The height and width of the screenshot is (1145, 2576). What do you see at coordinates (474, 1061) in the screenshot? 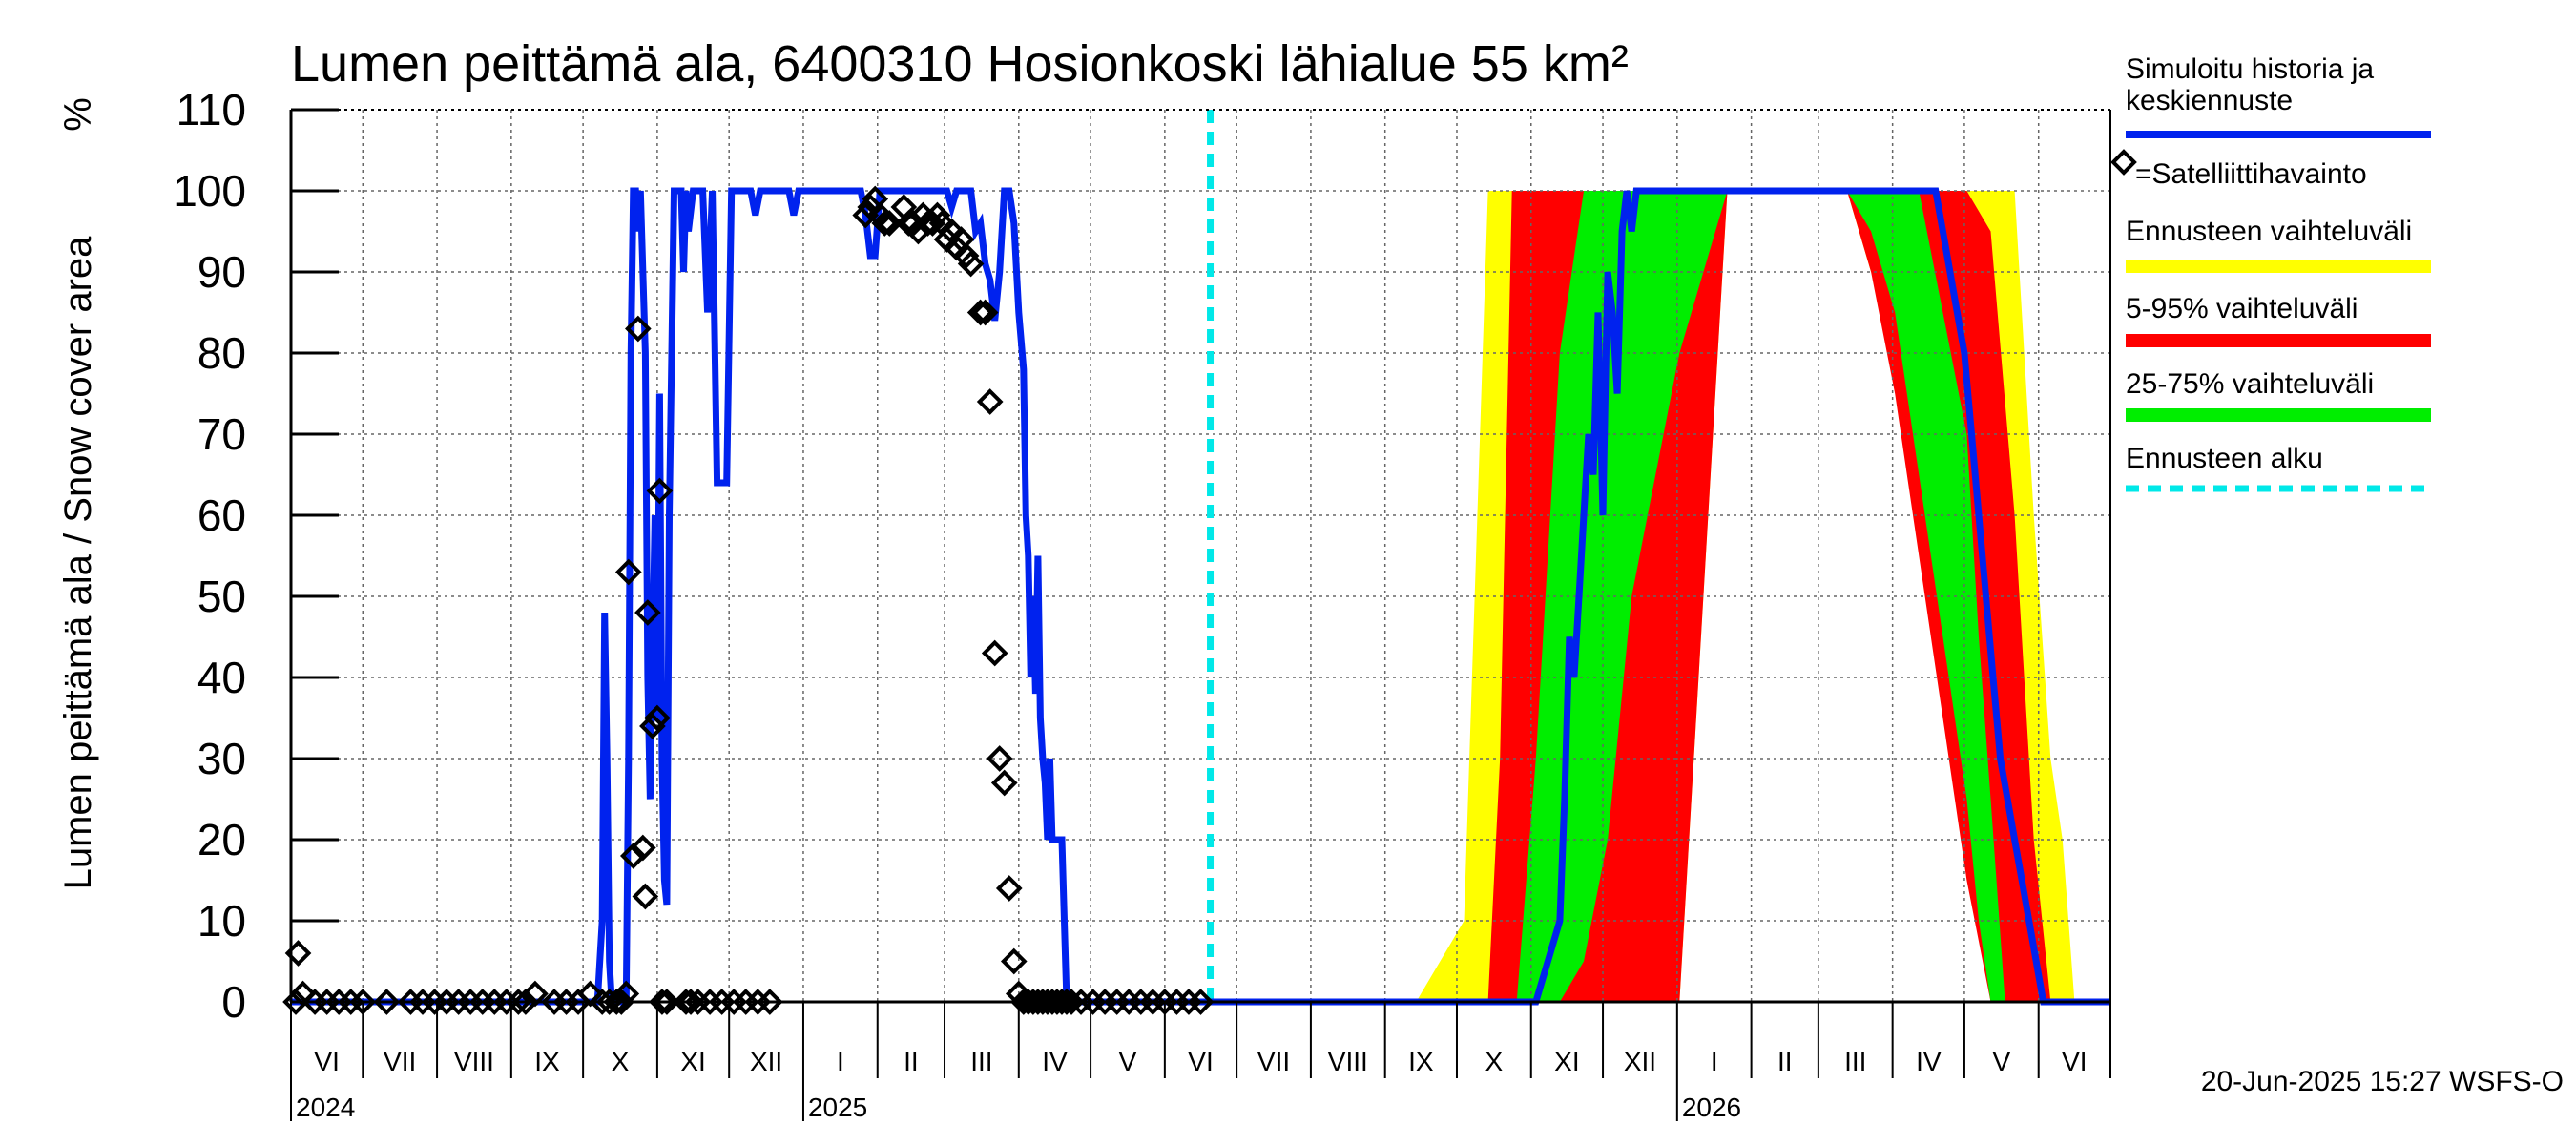
I see `month-label-2: VIII` at bounding box center [474, 1061].